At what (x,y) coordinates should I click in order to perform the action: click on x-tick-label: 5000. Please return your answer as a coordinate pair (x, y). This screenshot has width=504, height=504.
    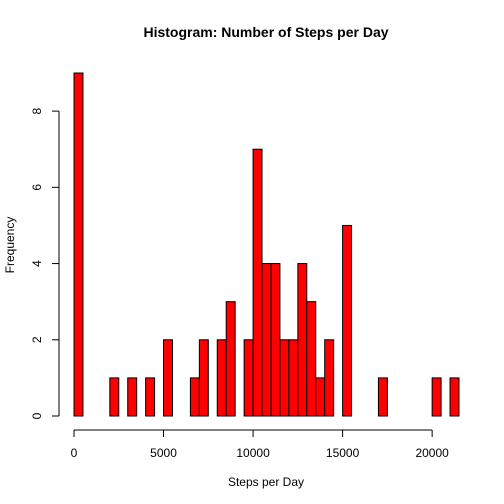
    Looking at the image, I should click on (163, 453).